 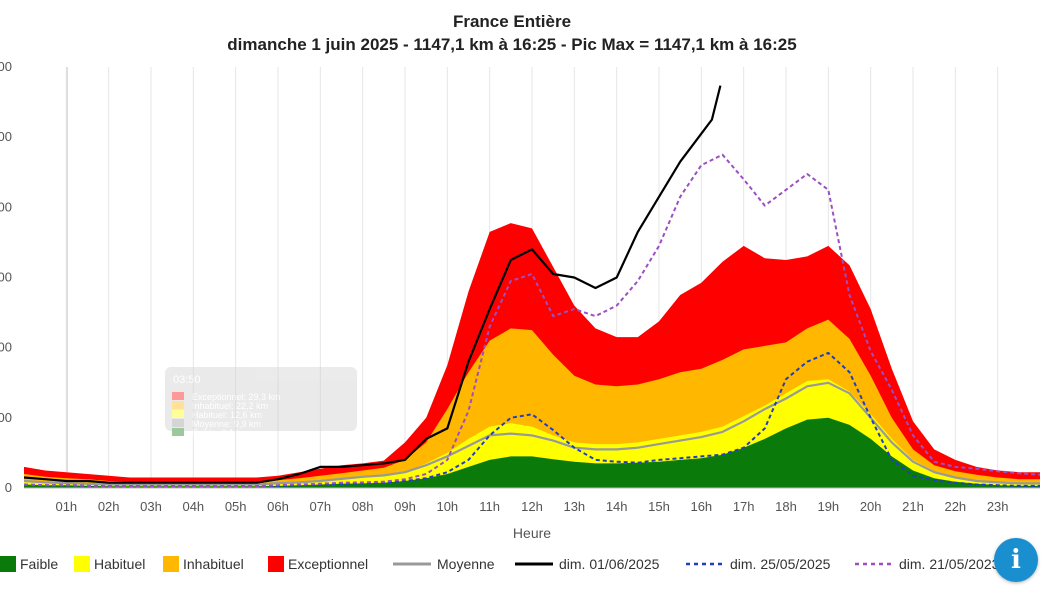 I want to click on x-tick-label: 23h, so click(x=998, y=506).